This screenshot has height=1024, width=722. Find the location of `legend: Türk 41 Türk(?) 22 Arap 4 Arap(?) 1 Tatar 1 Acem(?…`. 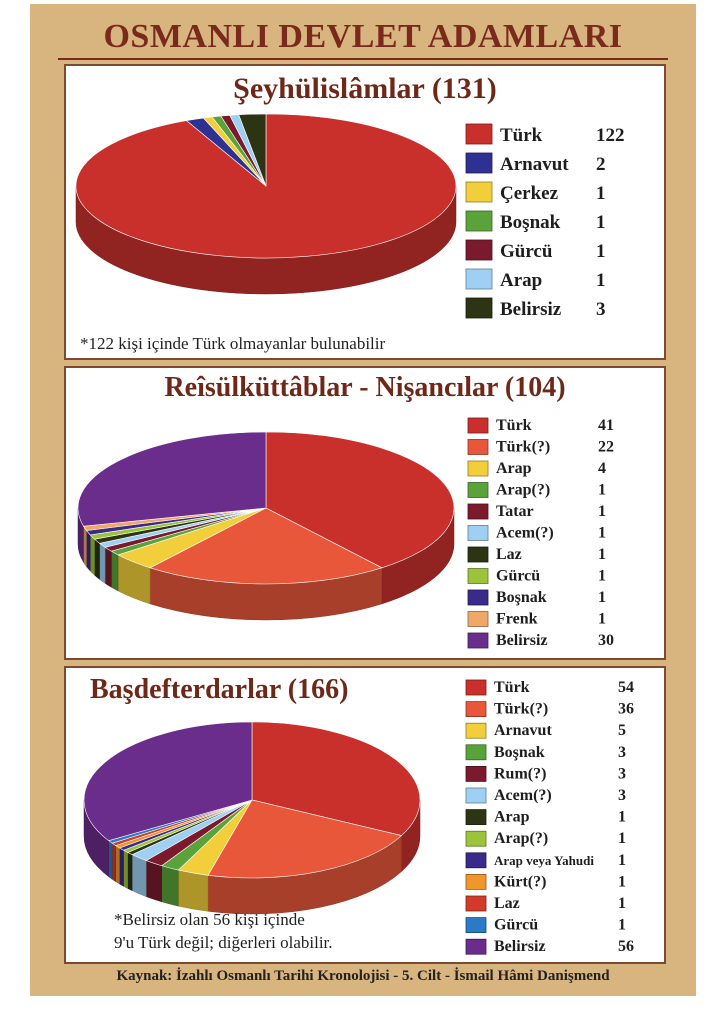

legend: Türk 41 Türk(?) 22 Arap 4 Arap(?) 1 Tatar 1 Acem(?… is located at coordinates (540, 533).